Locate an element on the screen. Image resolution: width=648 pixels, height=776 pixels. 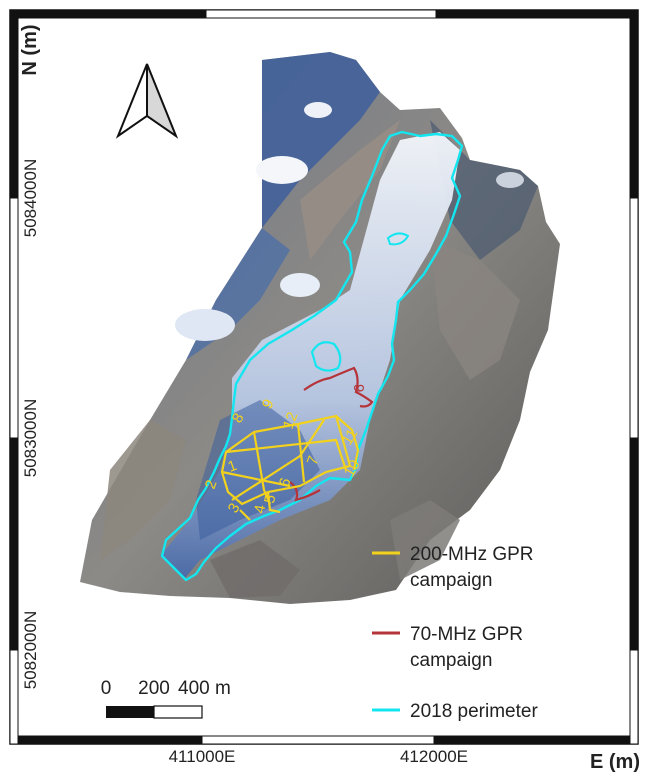
line-label-11: 11 is located at coordinates (350, 437).